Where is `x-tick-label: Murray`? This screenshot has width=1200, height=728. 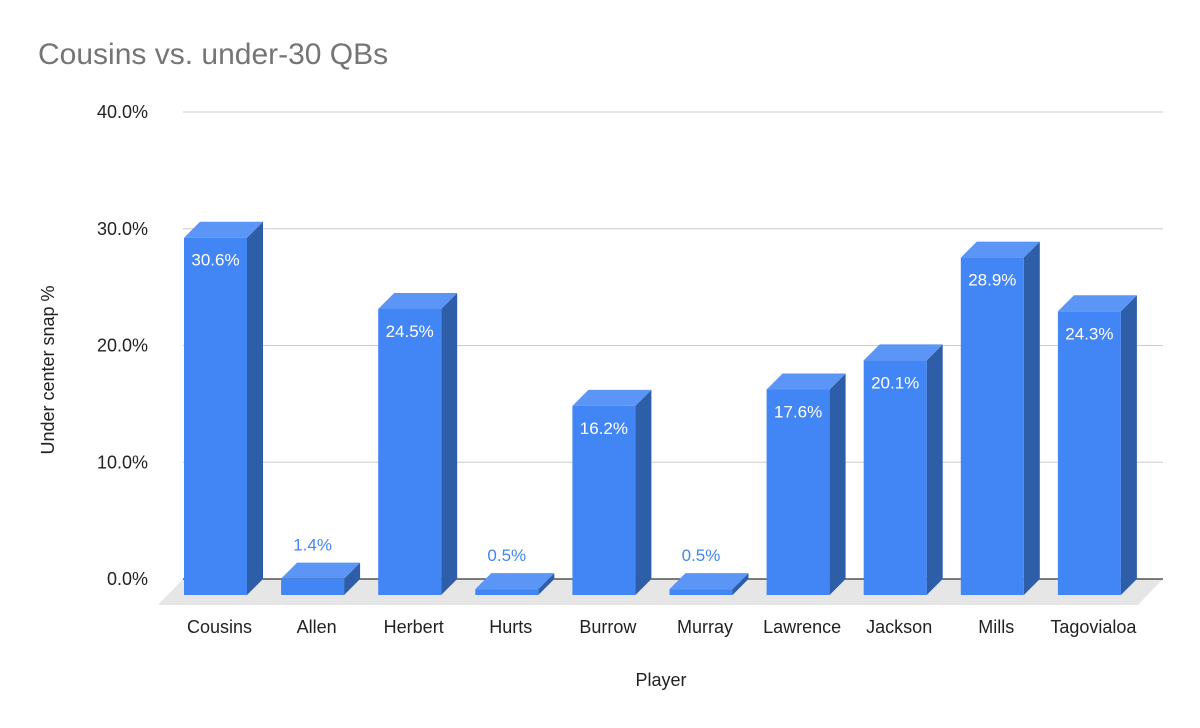 x-tick-label: Murray is located at coordinates (705, 627).